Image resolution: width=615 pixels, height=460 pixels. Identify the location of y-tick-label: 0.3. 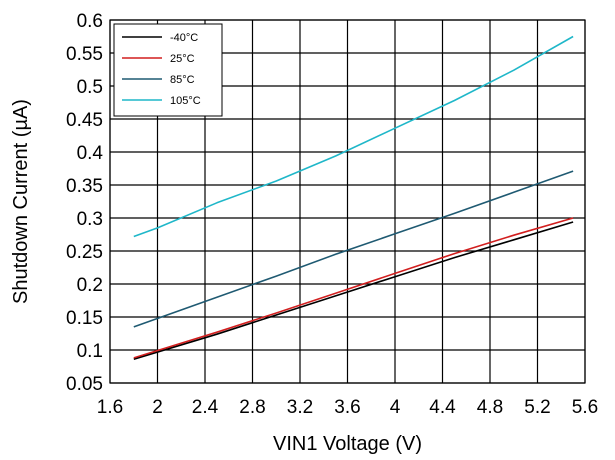
(90, 219).